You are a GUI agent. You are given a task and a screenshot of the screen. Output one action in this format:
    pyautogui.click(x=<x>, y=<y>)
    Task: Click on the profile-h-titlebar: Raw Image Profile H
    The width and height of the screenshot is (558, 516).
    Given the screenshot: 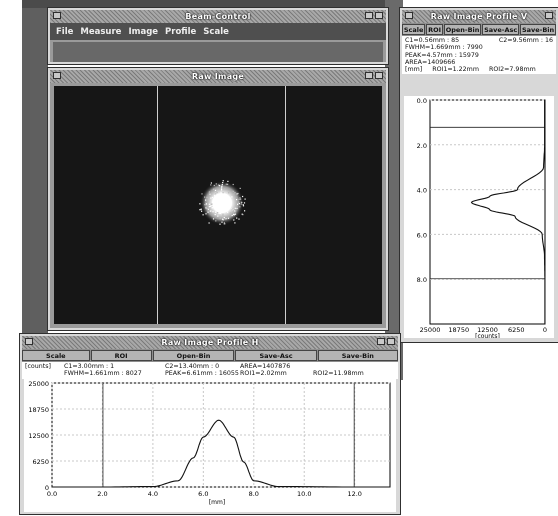 What is the action you would take?
    pyautogui.click(x=210, y=342)
    